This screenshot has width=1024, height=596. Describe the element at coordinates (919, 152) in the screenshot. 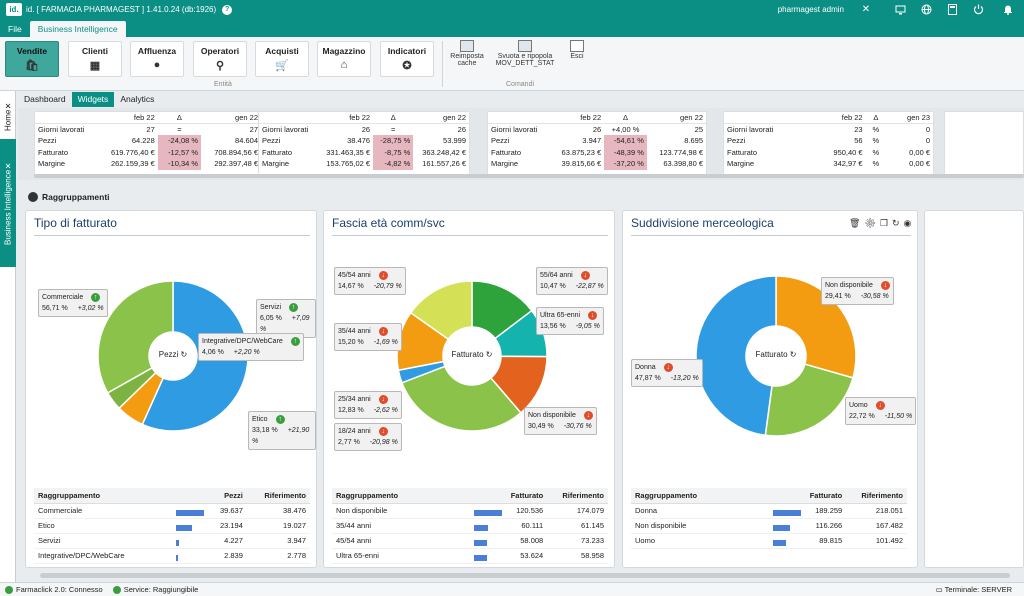

I see `kpi-cell: 0,00 €` at that location.